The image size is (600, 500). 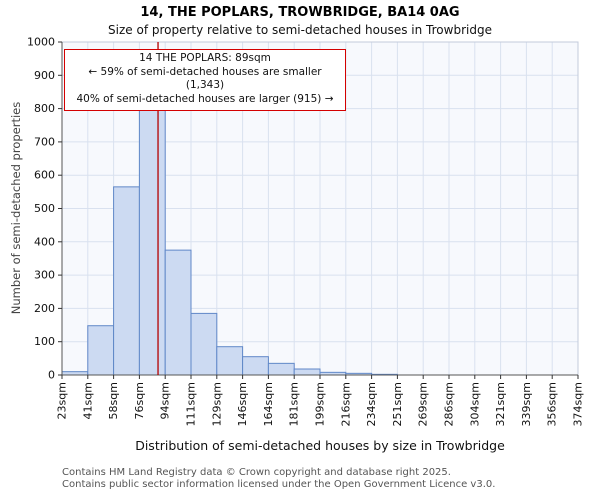 What do you see at coordinates (397, 404) in the screenshot?
I see `x-tick-label: 251sqm` at bounding box center [397, 404].